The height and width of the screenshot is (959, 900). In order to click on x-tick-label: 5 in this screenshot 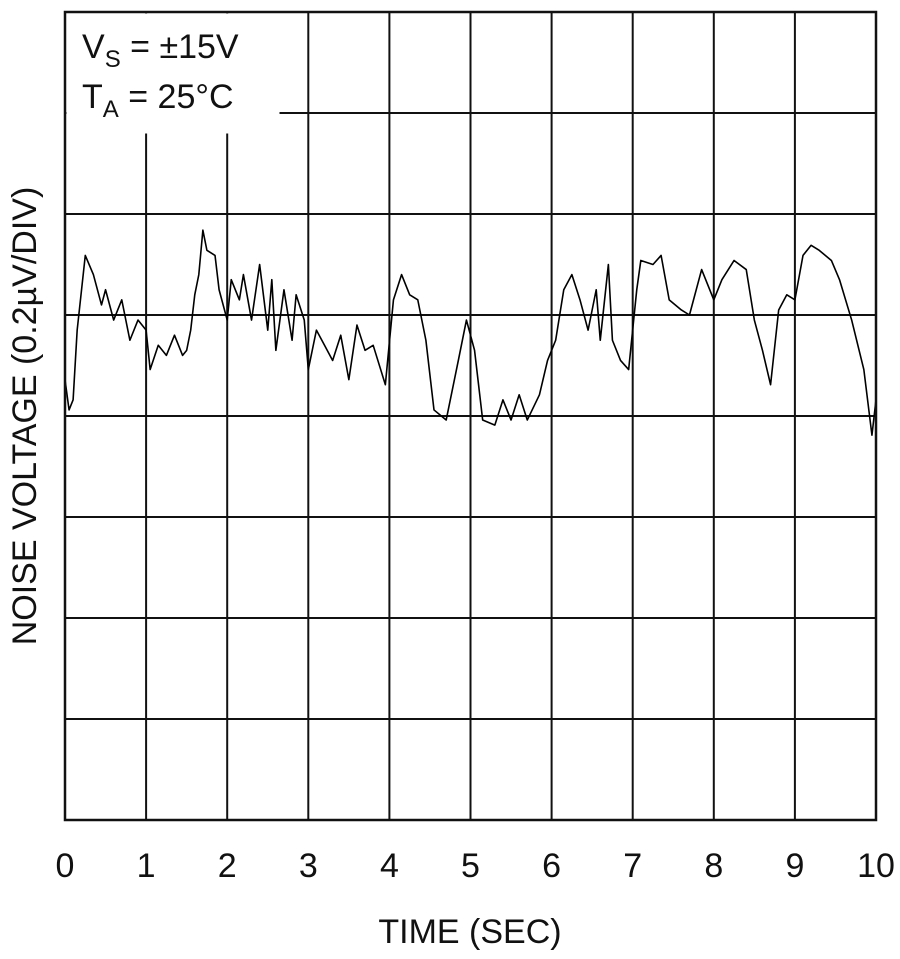, I will do `click(470, 866)`.